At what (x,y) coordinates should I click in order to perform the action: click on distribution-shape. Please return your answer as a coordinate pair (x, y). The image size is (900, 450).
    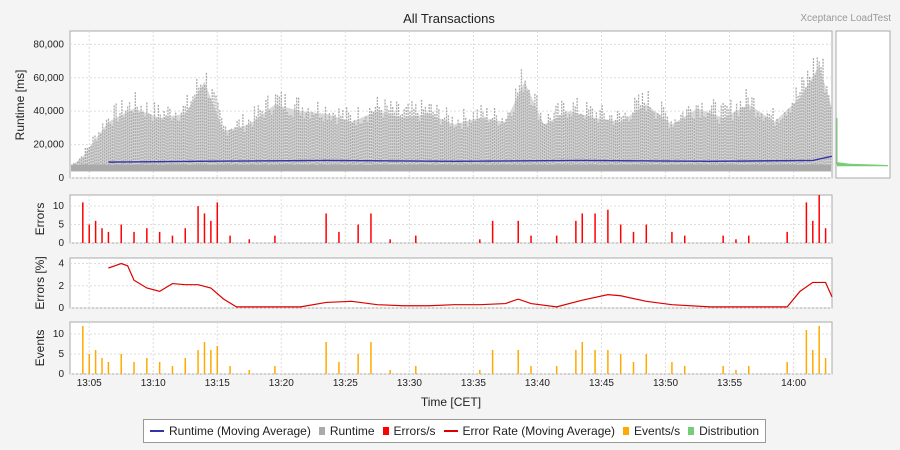
    Looking at the image, I should click on (862, 164).